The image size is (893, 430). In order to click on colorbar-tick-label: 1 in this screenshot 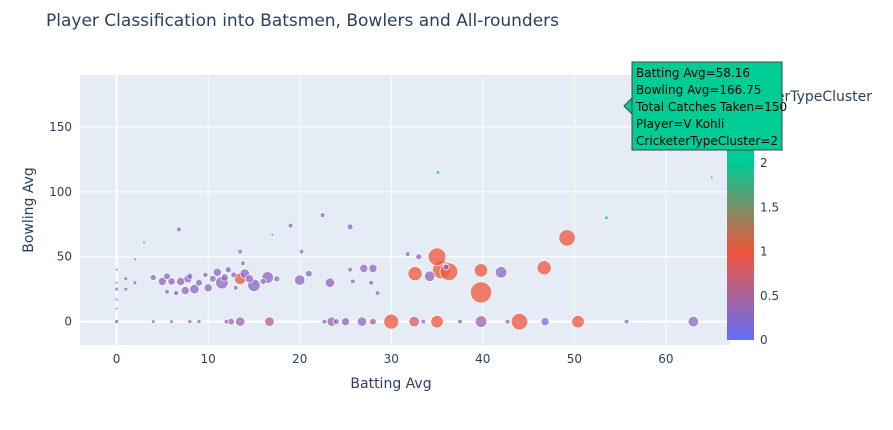, I will do `click(764, 252)`.